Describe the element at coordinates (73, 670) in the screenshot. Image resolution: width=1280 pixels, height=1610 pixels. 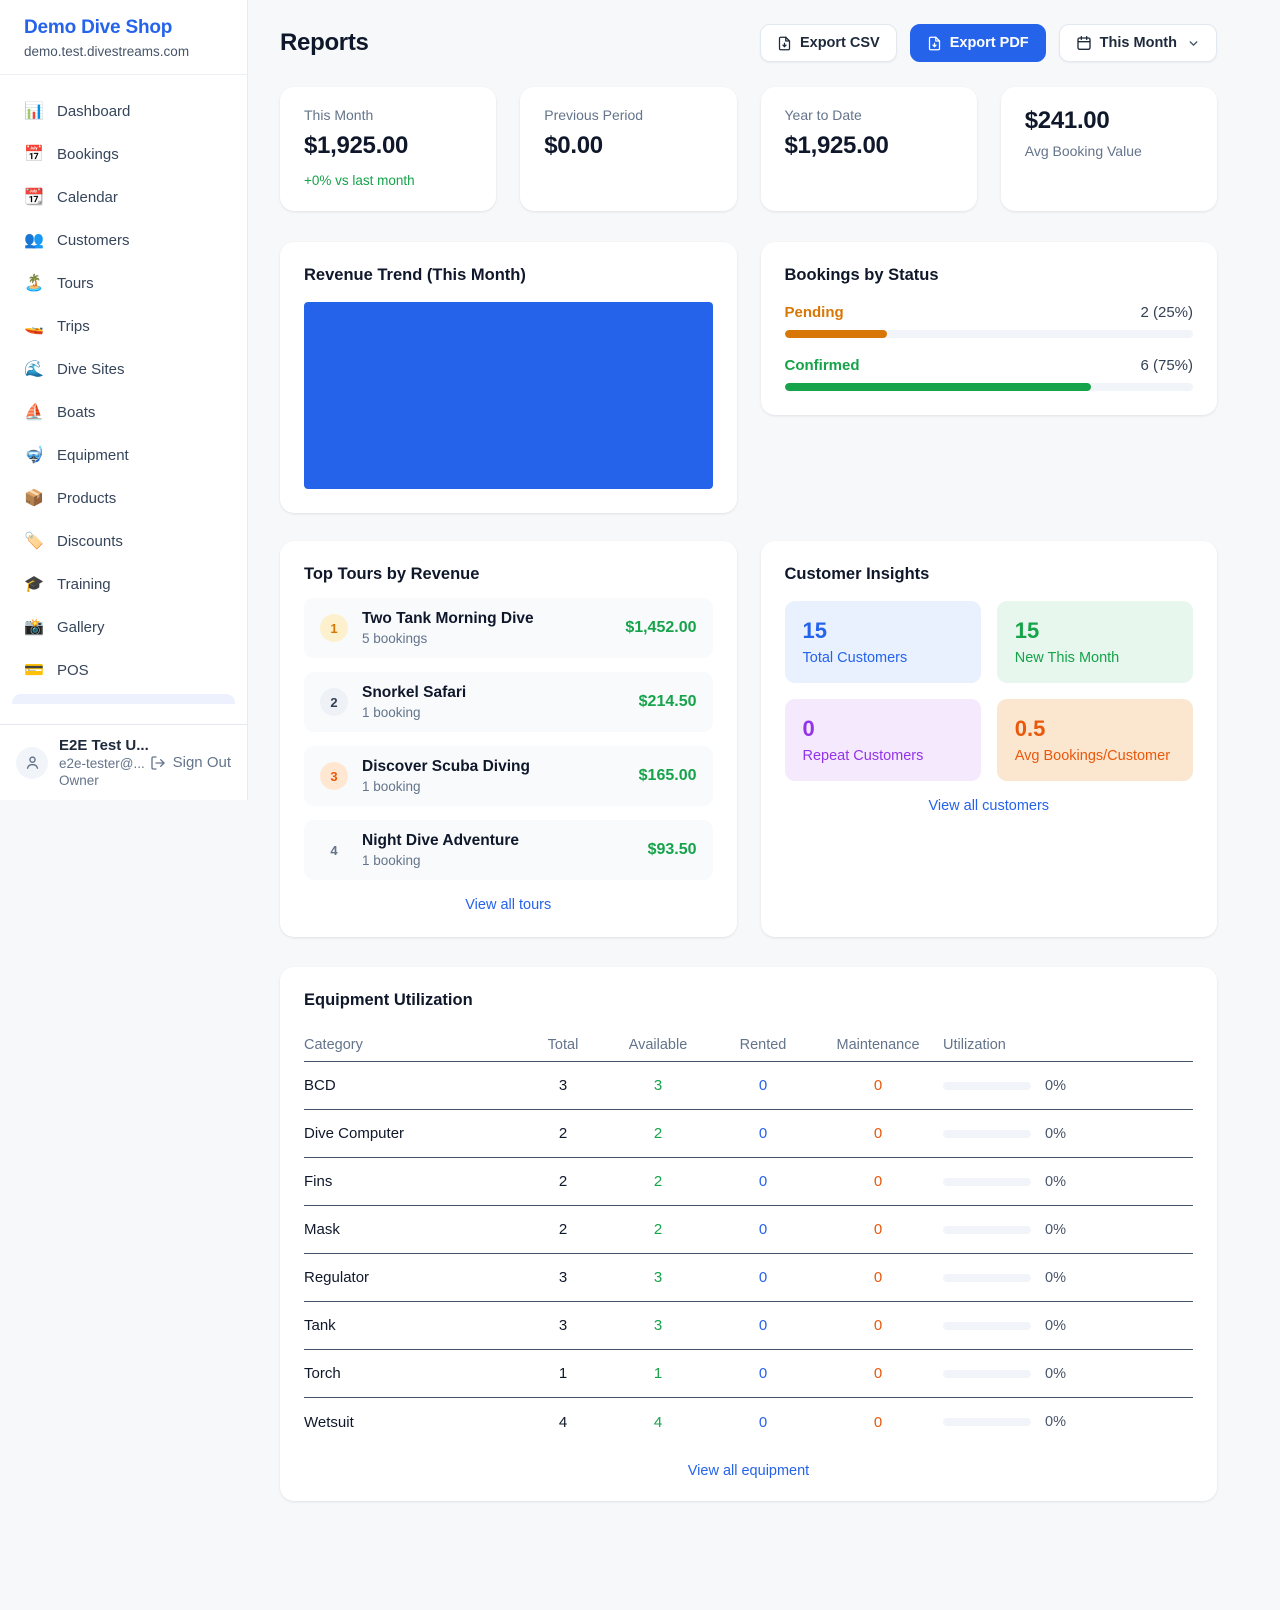
I see `sidebar-item-label: POS` at that location.